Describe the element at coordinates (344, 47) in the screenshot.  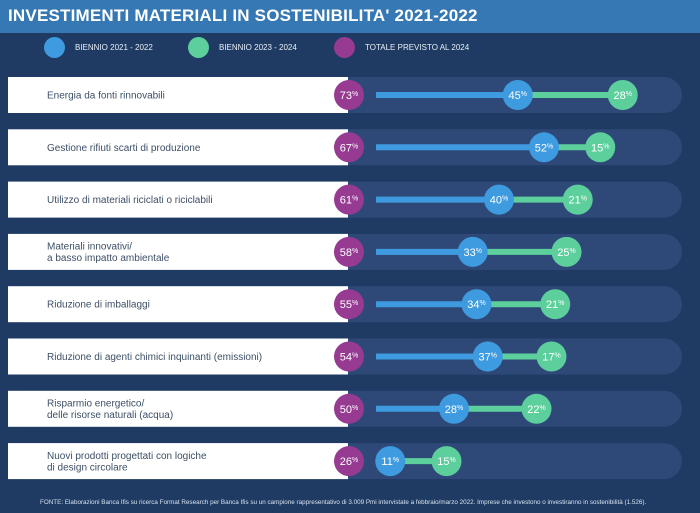
I see `legend-dot-totale` at that location.